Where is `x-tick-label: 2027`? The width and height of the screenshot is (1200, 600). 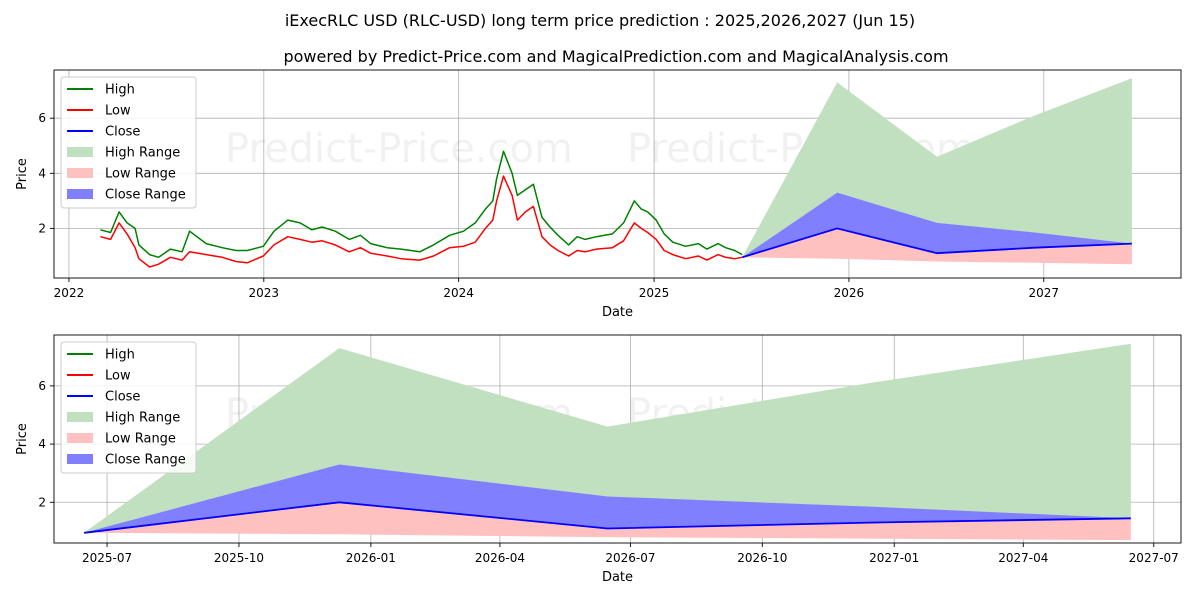
x-tick-label: 2027 is located at coordinates (1044, 293).